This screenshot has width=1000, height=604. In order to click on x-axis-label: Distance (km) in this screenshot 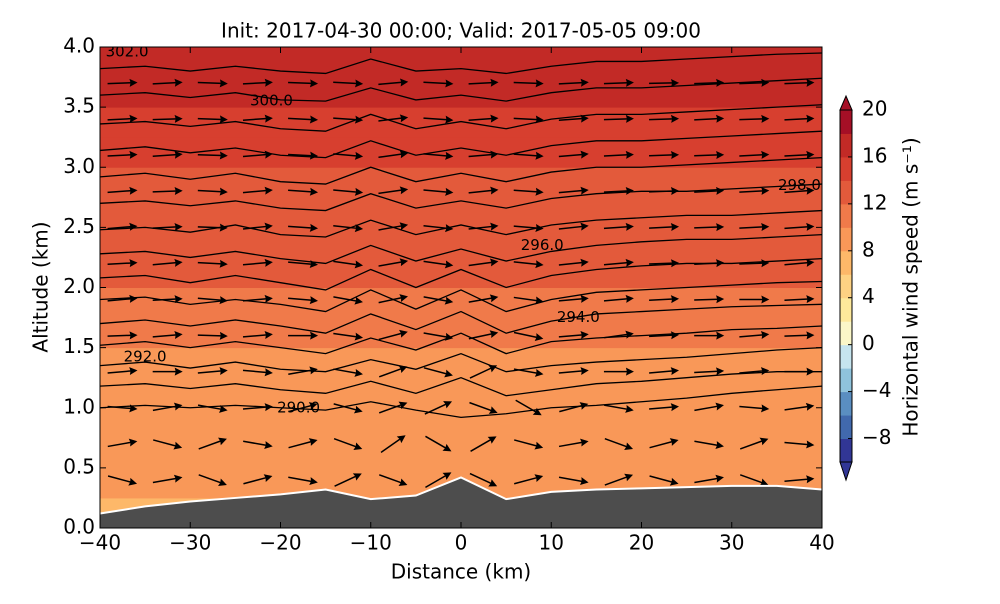, I will do `click(461, 572)`.